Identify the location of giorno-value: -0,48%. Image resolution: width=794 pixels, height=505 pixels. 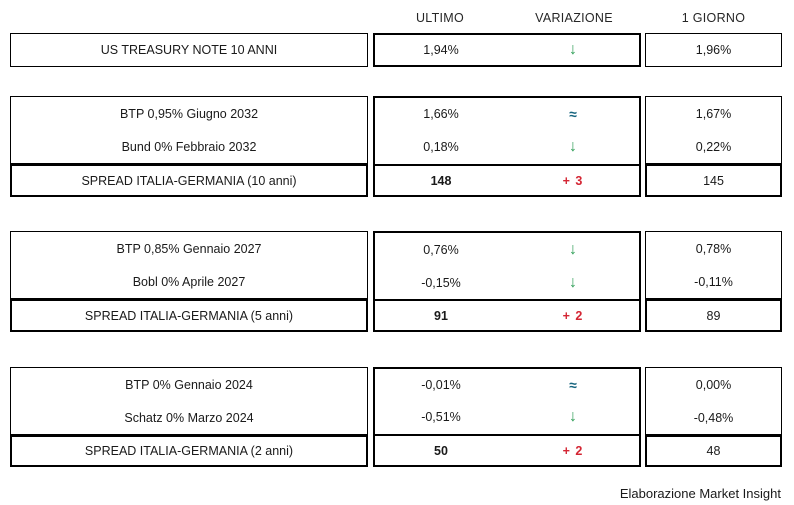
(713, 417).